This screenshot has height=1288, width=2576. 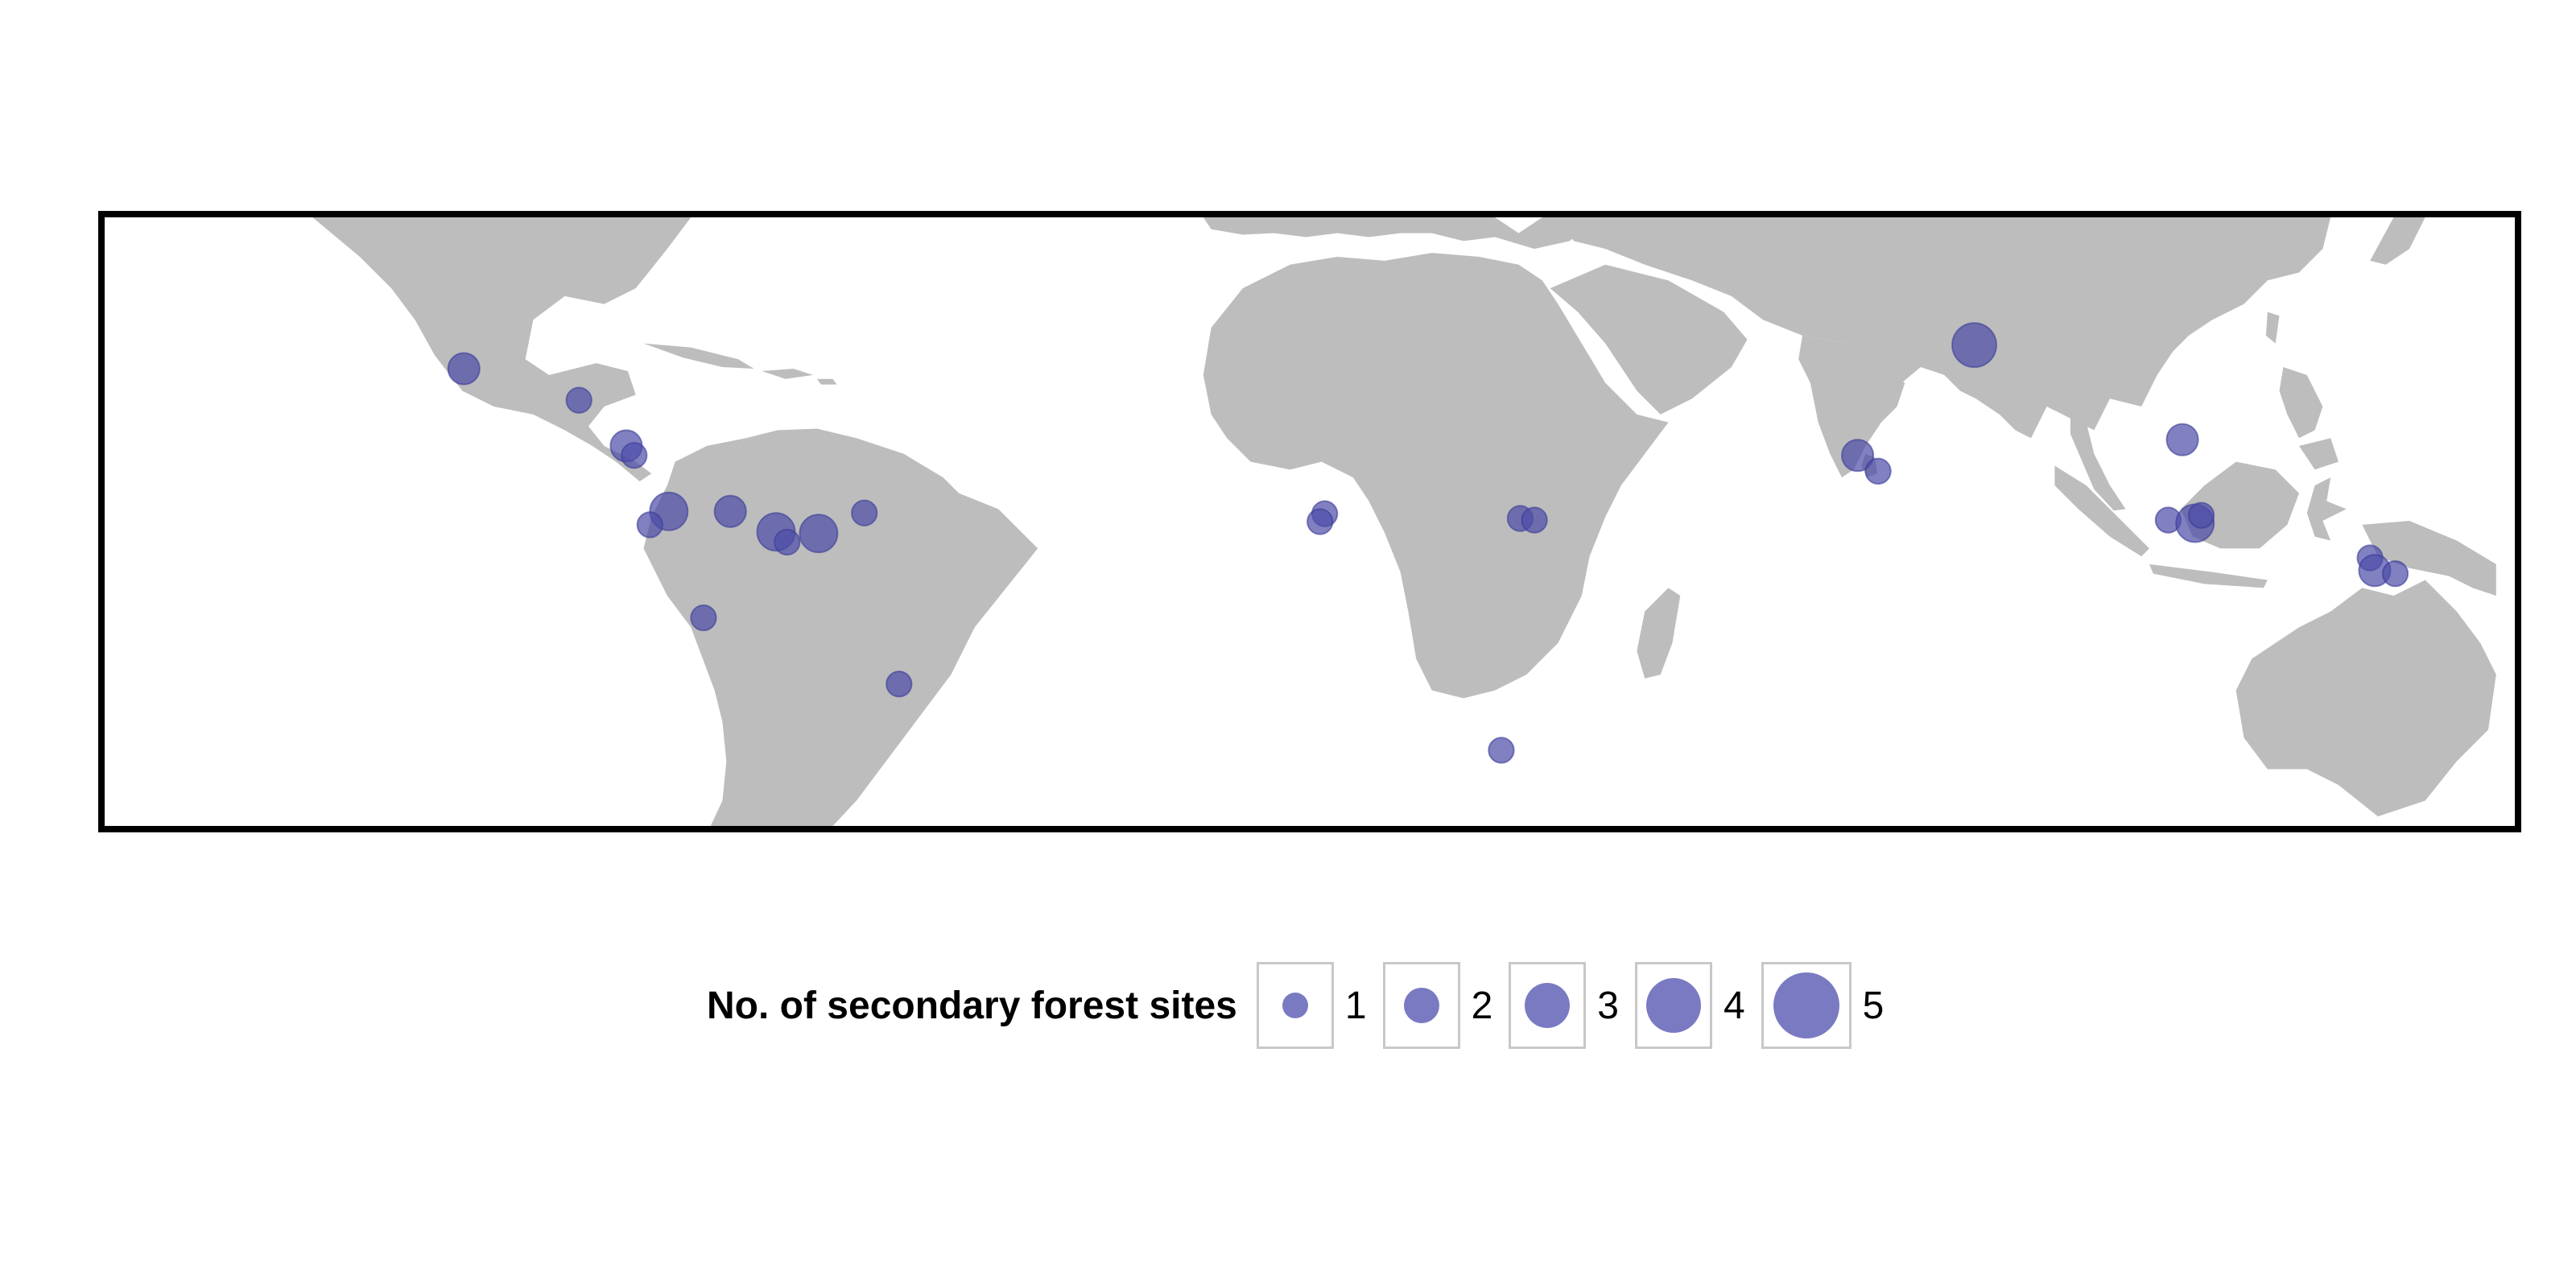 I want to click on legend-label-5: 5, so click(x=1873, y=1006).